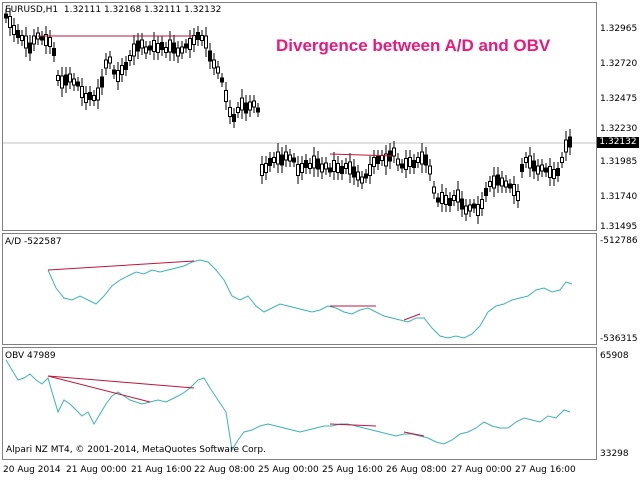 The image size is (640, 480). Describe the element at coordinates (481, 470) in the screenshot. I see `time-axis-label: 27 Aug 00:00` at that location.